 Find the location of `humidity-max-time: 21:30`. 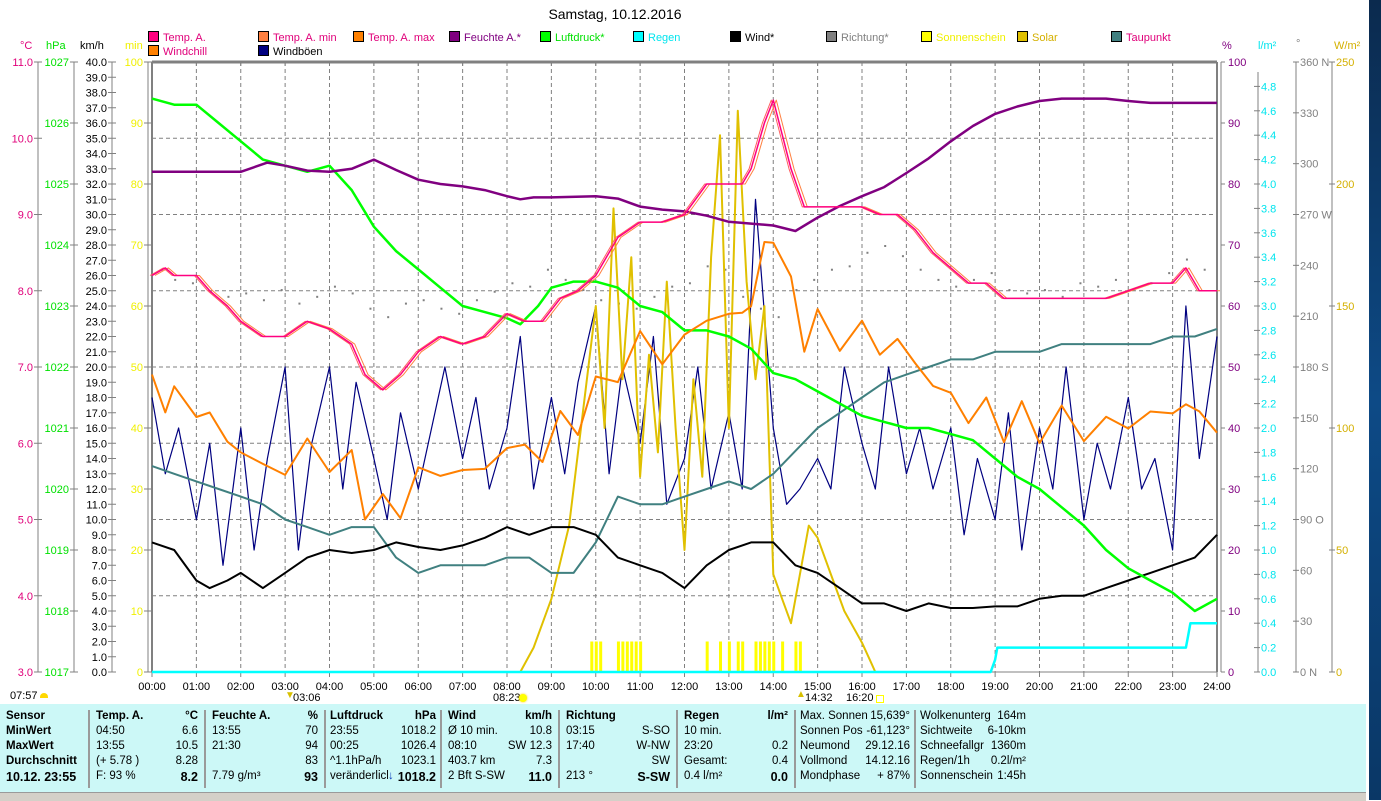

humidity-max-time: 21:30 is located at coordinates (226, 746).